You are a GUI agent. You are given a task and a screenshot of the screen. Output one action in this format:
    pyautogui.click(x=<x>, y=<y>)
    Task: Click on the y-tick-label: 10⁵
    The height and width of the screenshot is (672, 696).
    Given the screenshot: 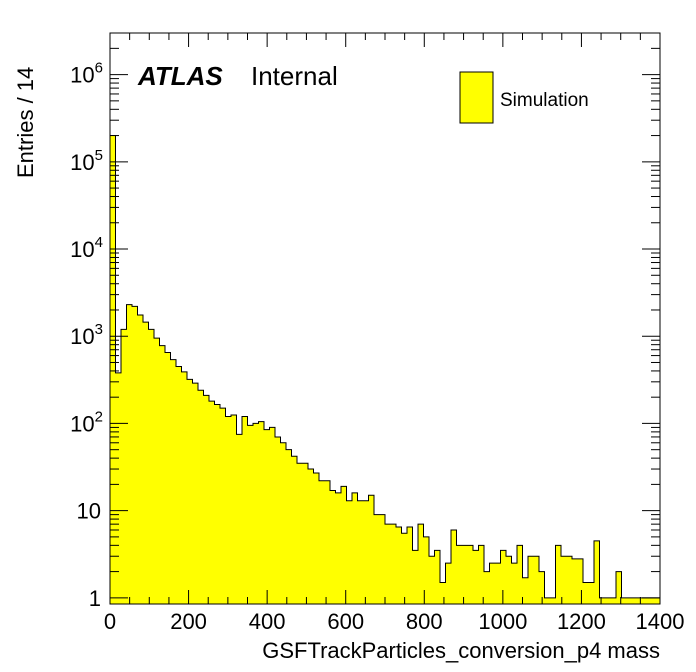 What is the action you would take?
    pyautogui.click(x=86, y=161)
    